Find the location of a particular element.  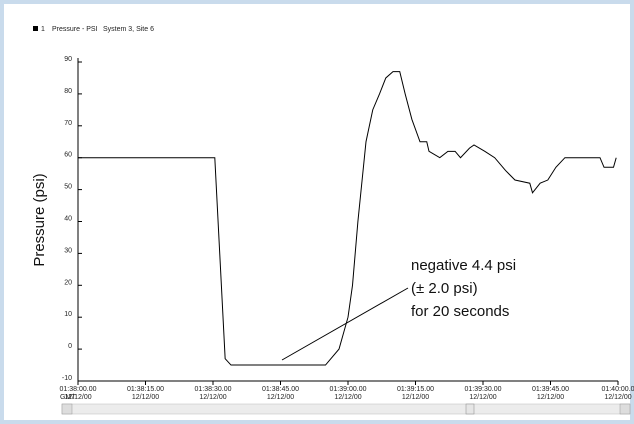

legend-swatch is located at coordinates (35, 28).